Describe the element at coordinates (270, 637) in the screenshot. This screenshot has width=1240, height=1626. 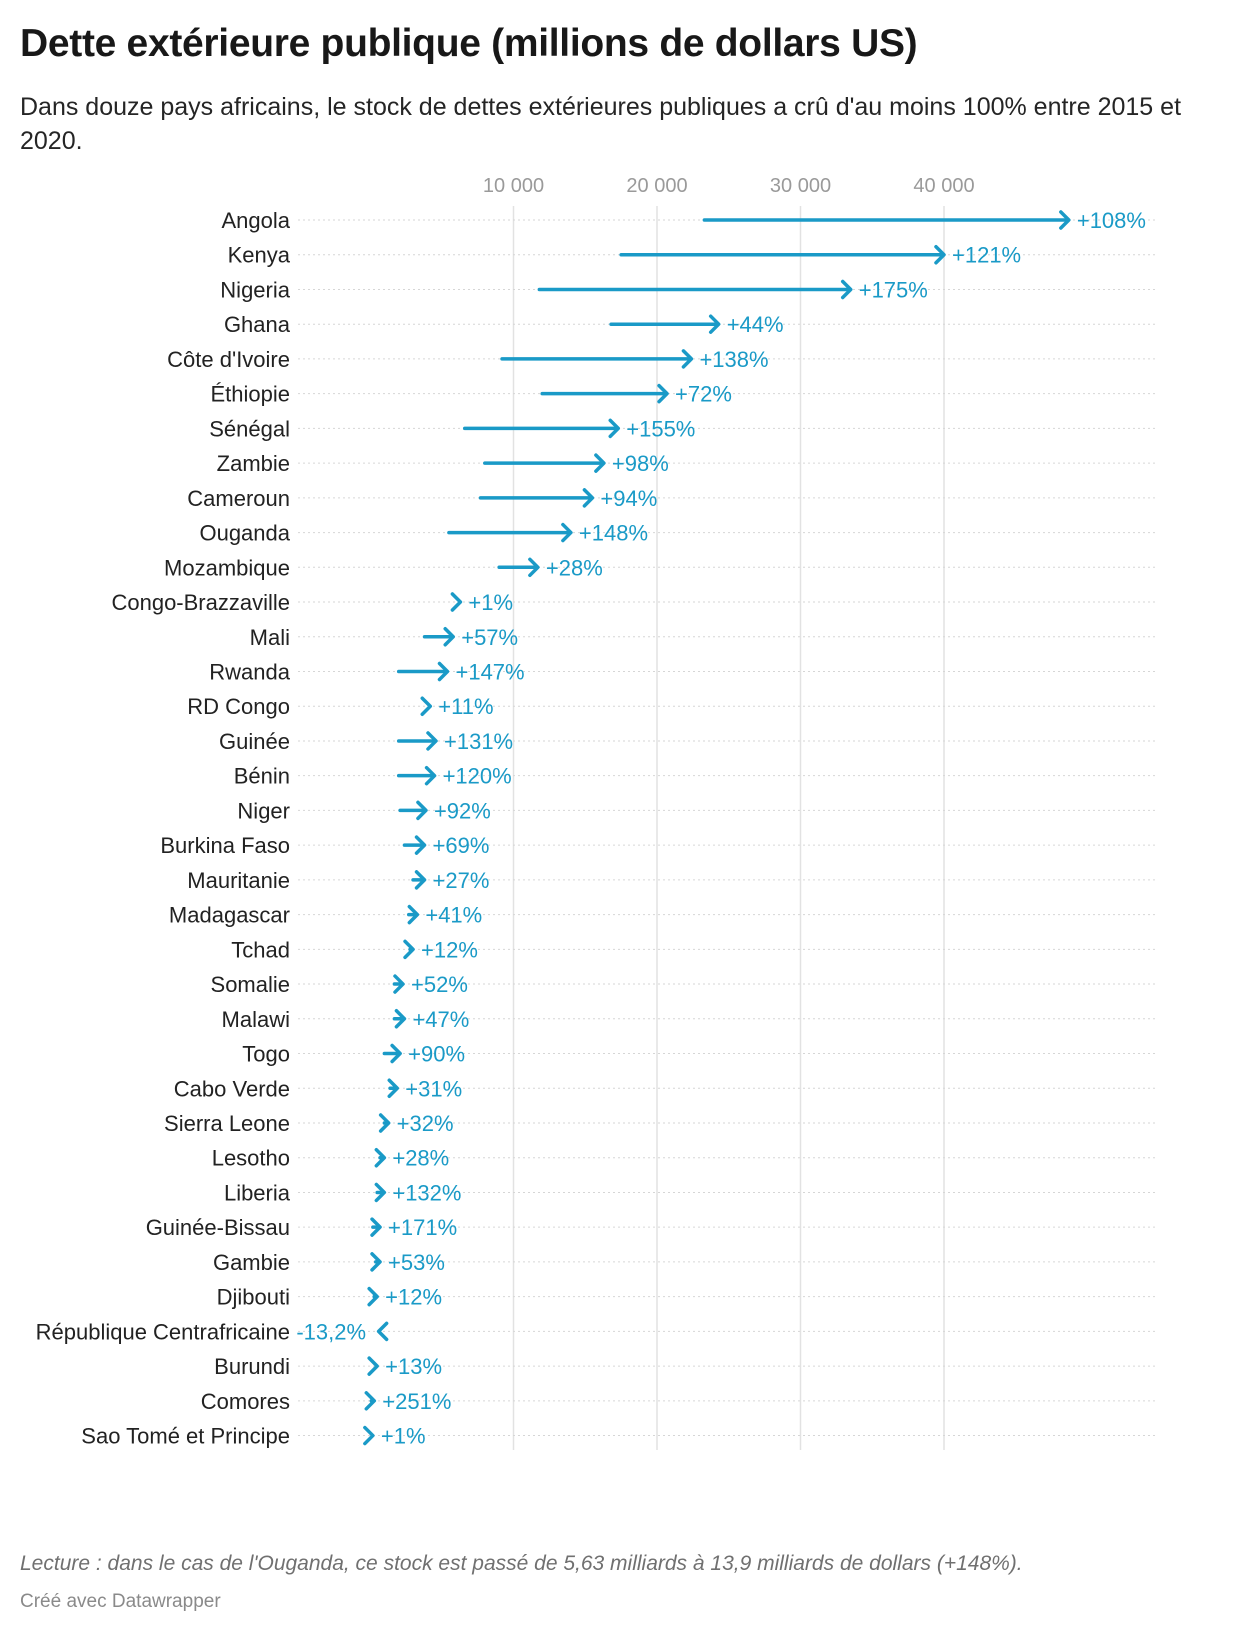
I see `country-label: Mali` at that location.